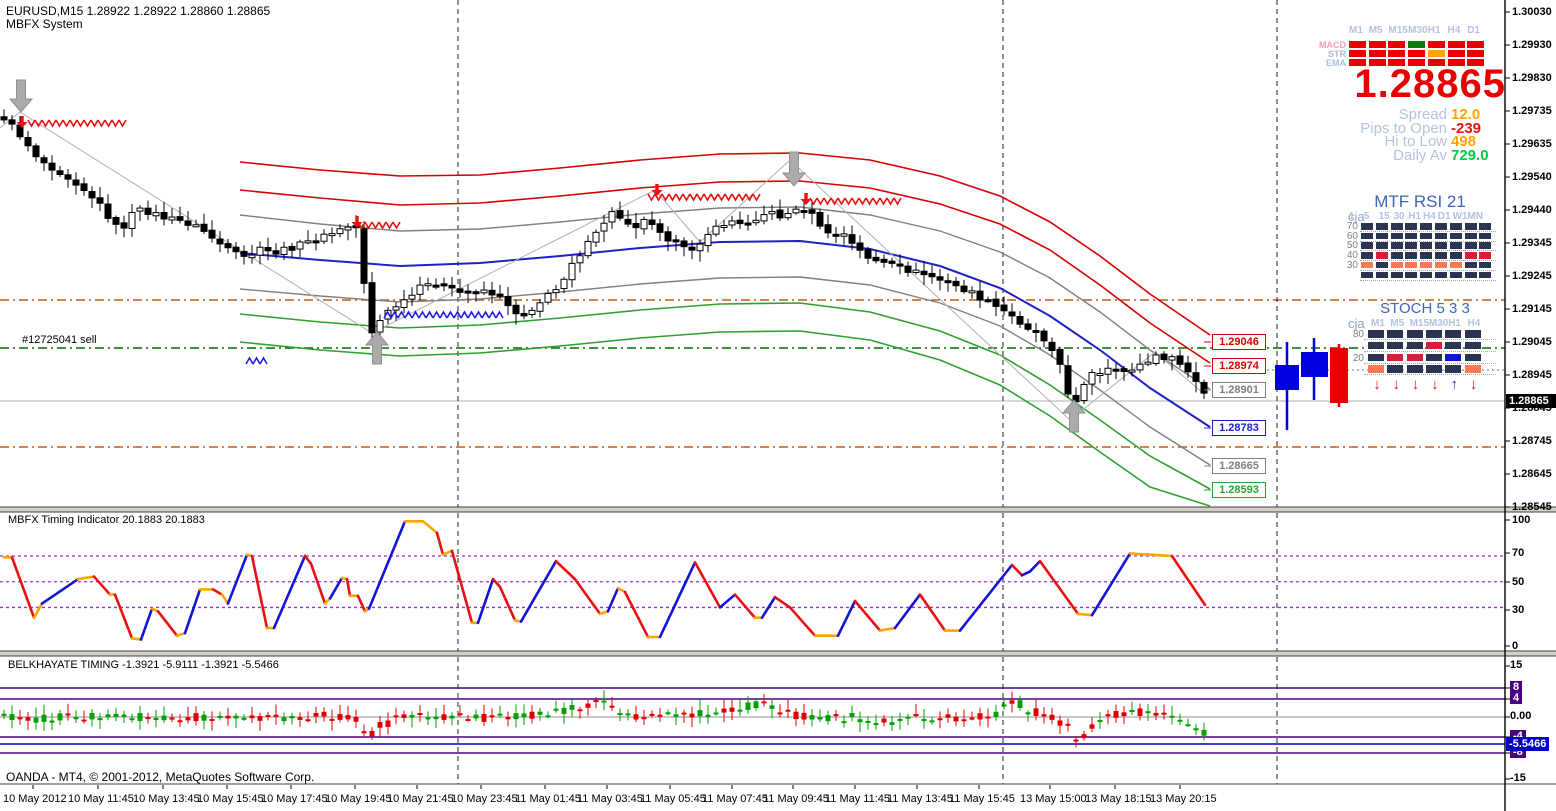 The image size is (1556, 811). I want to click on rsi-col-header: W1, so click(1460, 216).